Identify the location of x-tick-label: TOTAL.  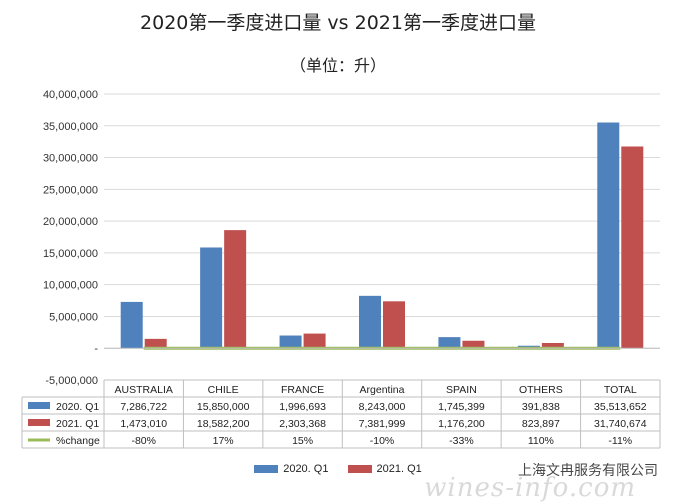
(620, 390).